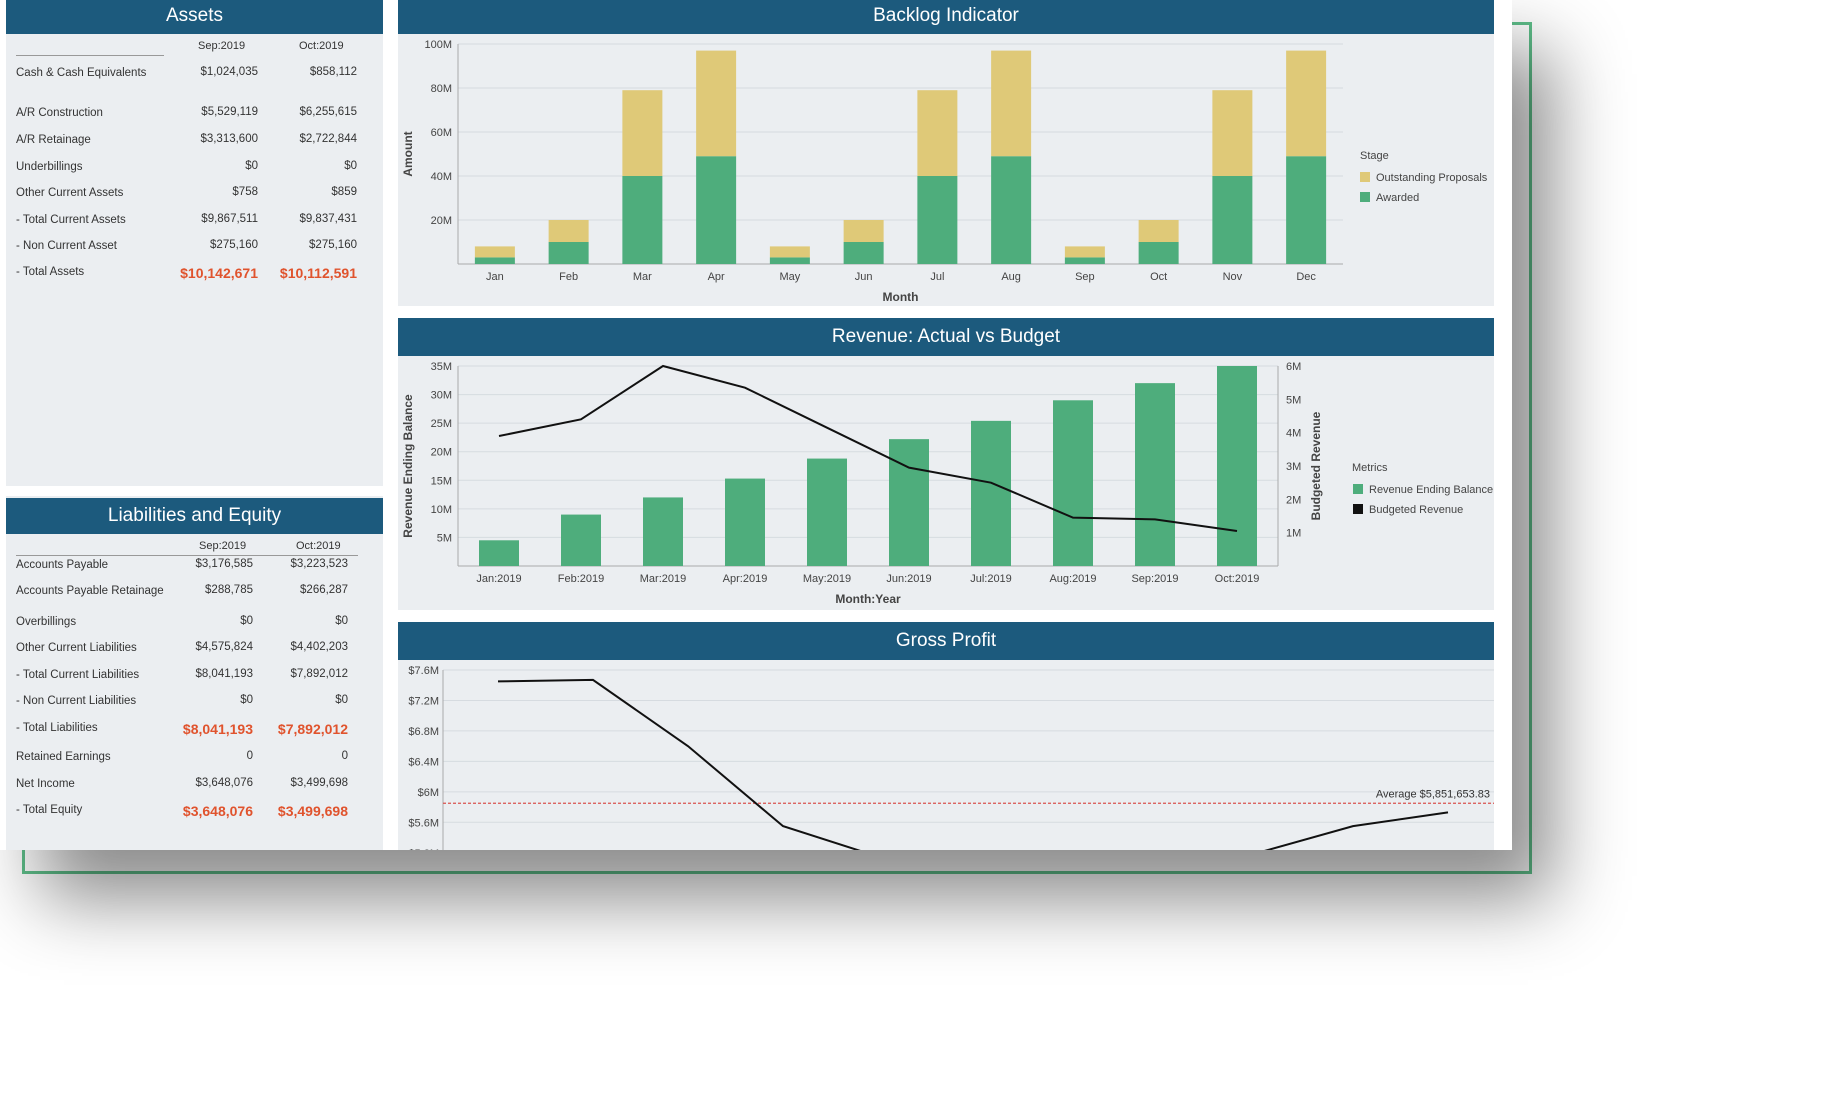 This screenshot has width=1822, height=1119. Describe the element at coordinates (1154, 579) in the screenshot. I see `x-tick-label: Sep:2019` at that location.